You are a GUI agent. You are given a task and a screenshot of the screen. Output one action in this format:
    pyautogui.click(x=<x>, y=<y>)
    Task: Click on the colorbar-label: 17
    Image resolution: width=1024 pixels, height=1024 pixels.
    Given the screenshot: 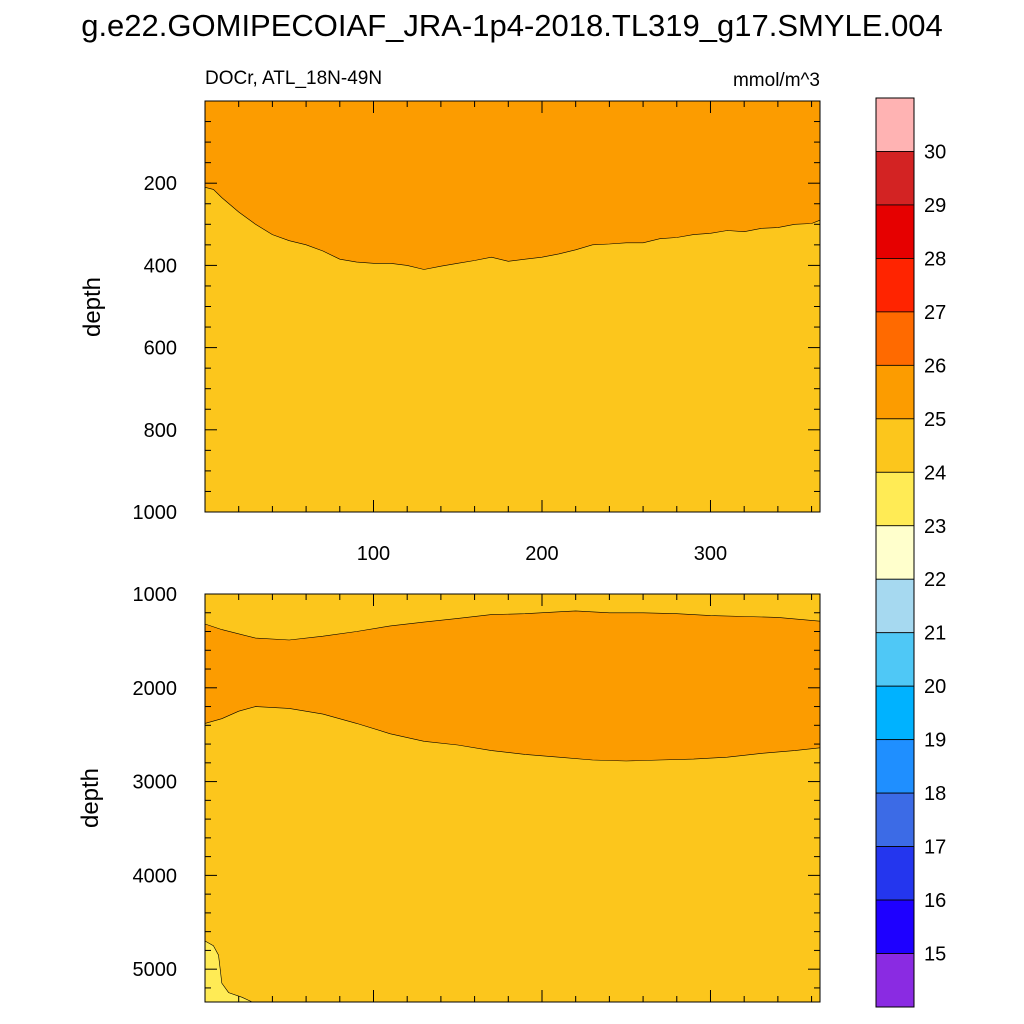 What is the action you would take?
    pyautogui.click(x=935, y=848)
    